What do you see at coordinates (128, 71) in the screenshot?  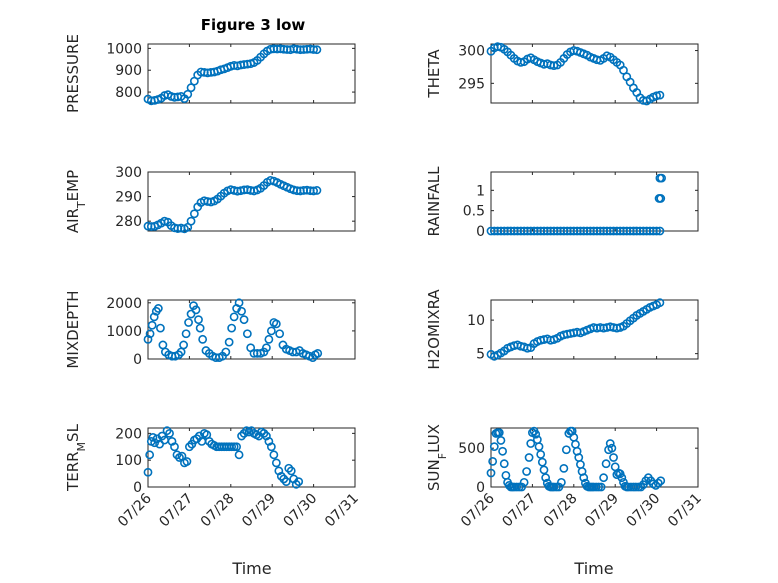 I see `y-tick-label: 900` at bounding box center [128, 71].